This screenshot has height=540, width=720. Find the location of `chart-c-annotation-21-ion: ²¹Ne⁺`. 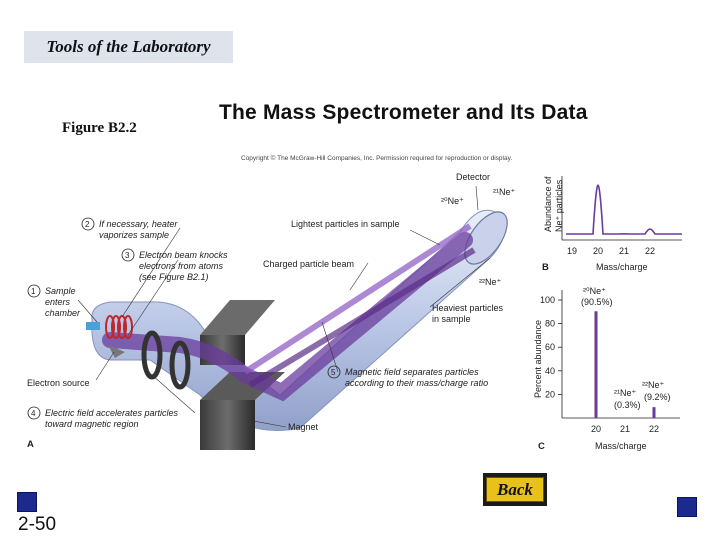

chart-c-annotation-21-ion: ²¹Ne⁺ is located at coordinates (625, 393).